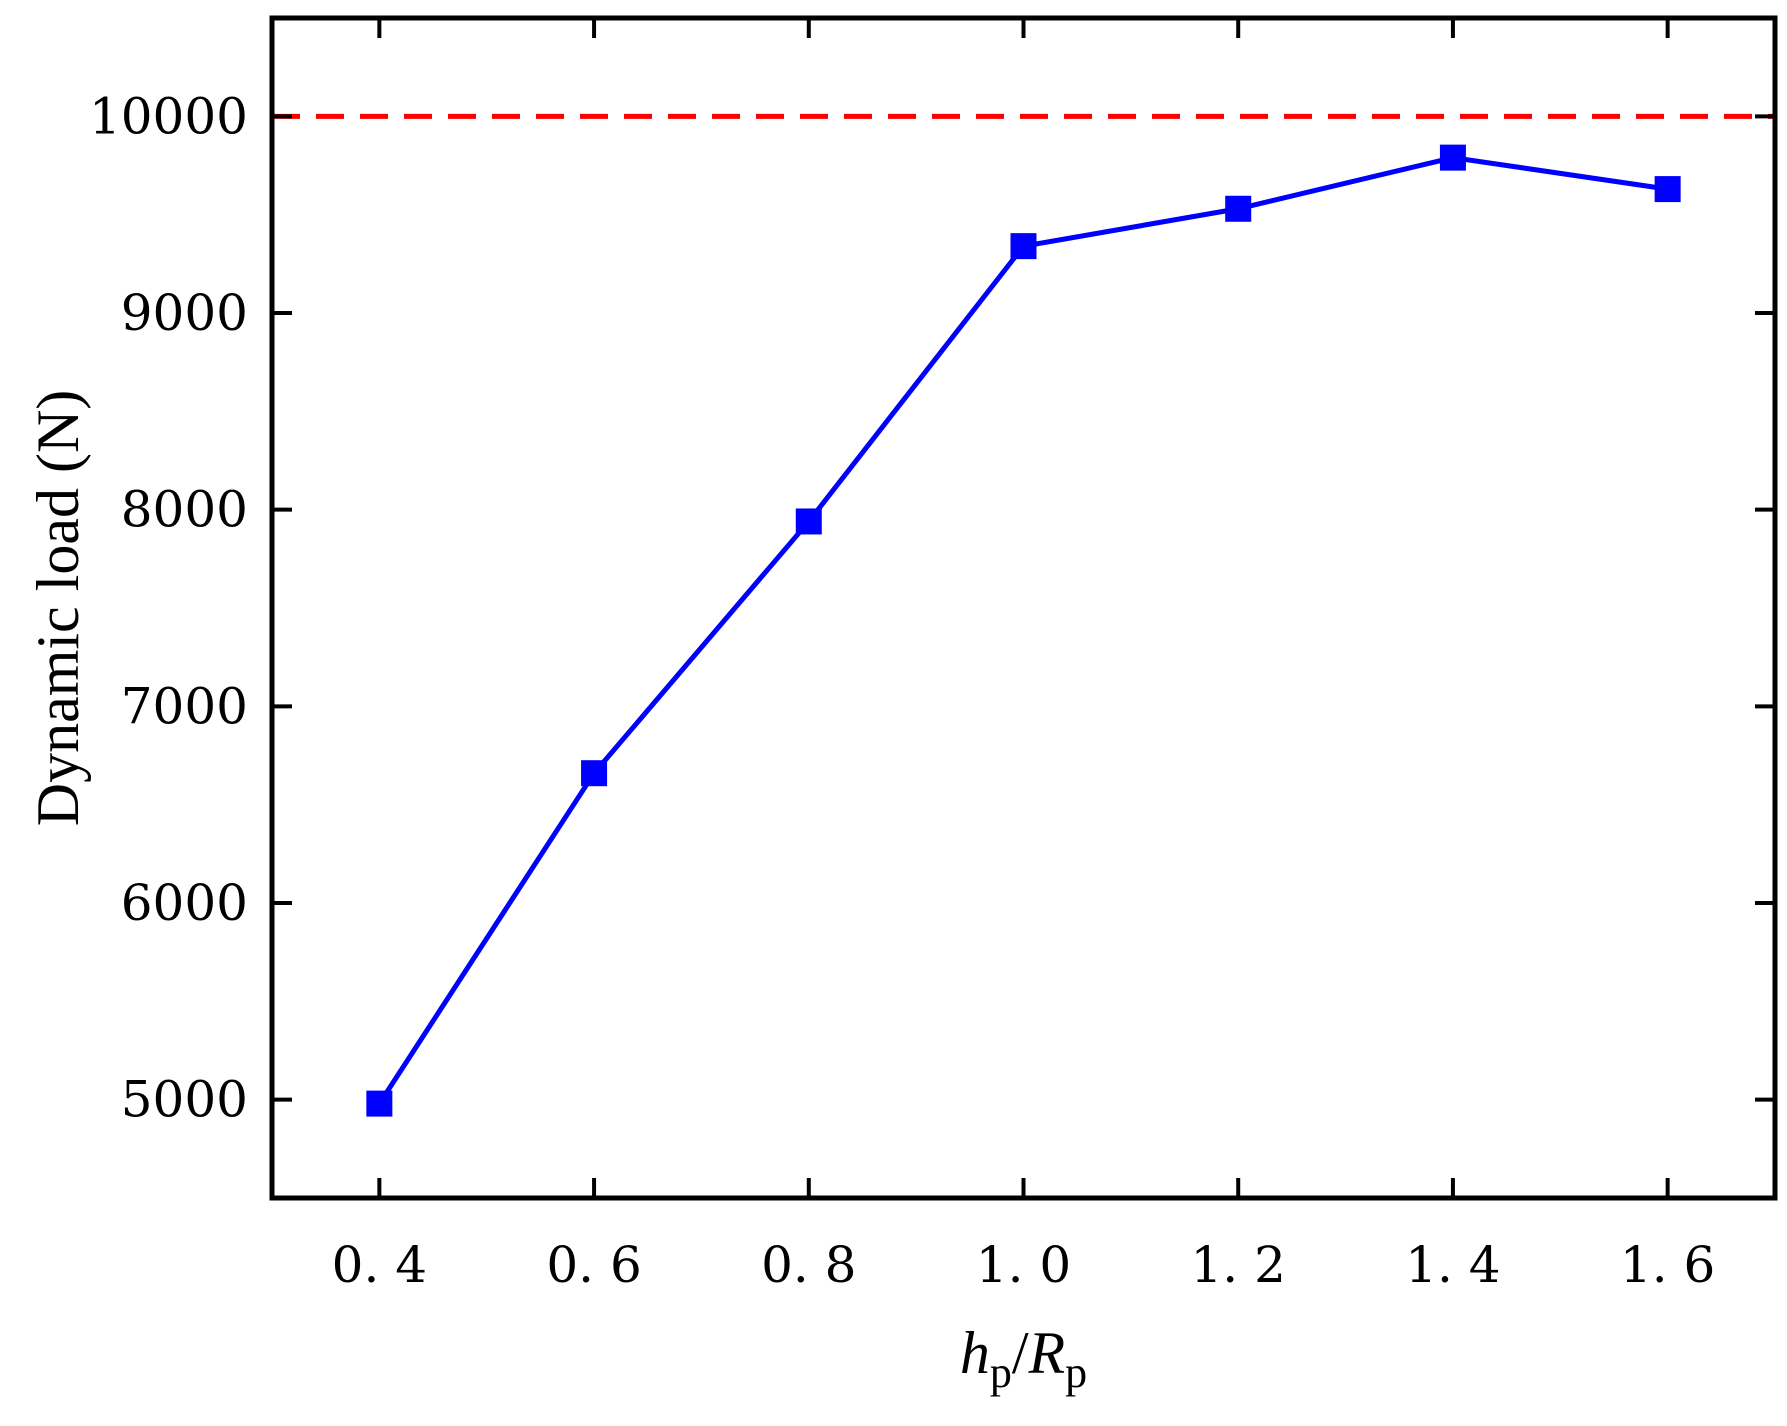  I want to click on x-tick-label: 0. 8, so click(808, 1265).